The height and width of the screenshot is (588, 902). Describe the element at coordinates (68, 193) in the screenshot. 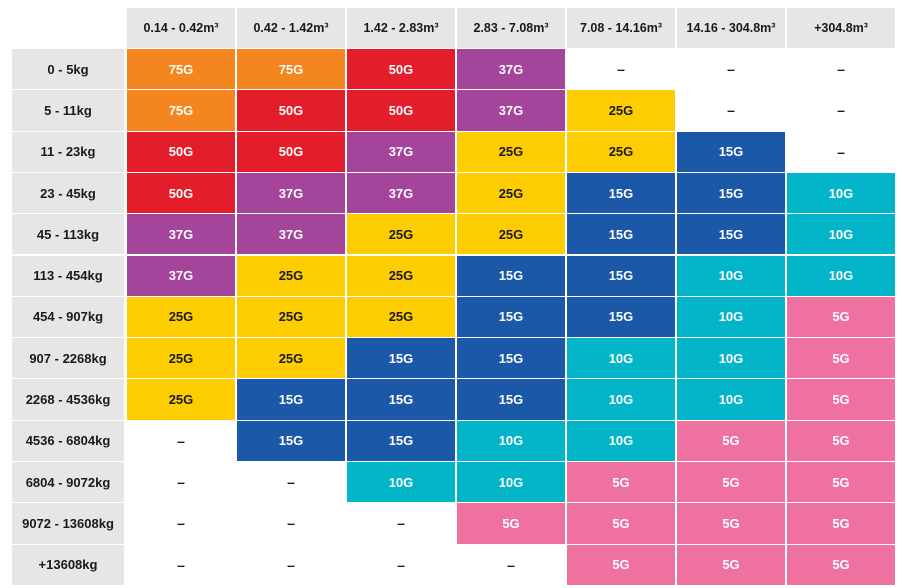

I see `row-header: 23 - 45kg` at that location.